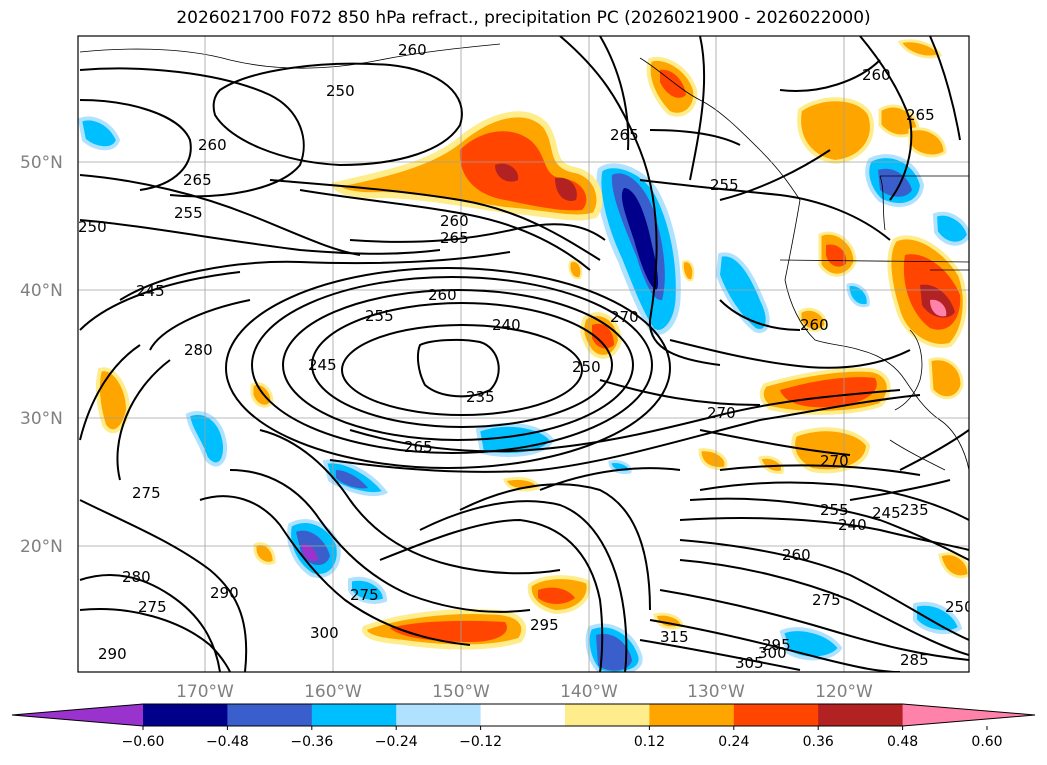  Describe the element at coordinates (41, 419) in the screenshot. I see `lat-label: 30°N` at that location.